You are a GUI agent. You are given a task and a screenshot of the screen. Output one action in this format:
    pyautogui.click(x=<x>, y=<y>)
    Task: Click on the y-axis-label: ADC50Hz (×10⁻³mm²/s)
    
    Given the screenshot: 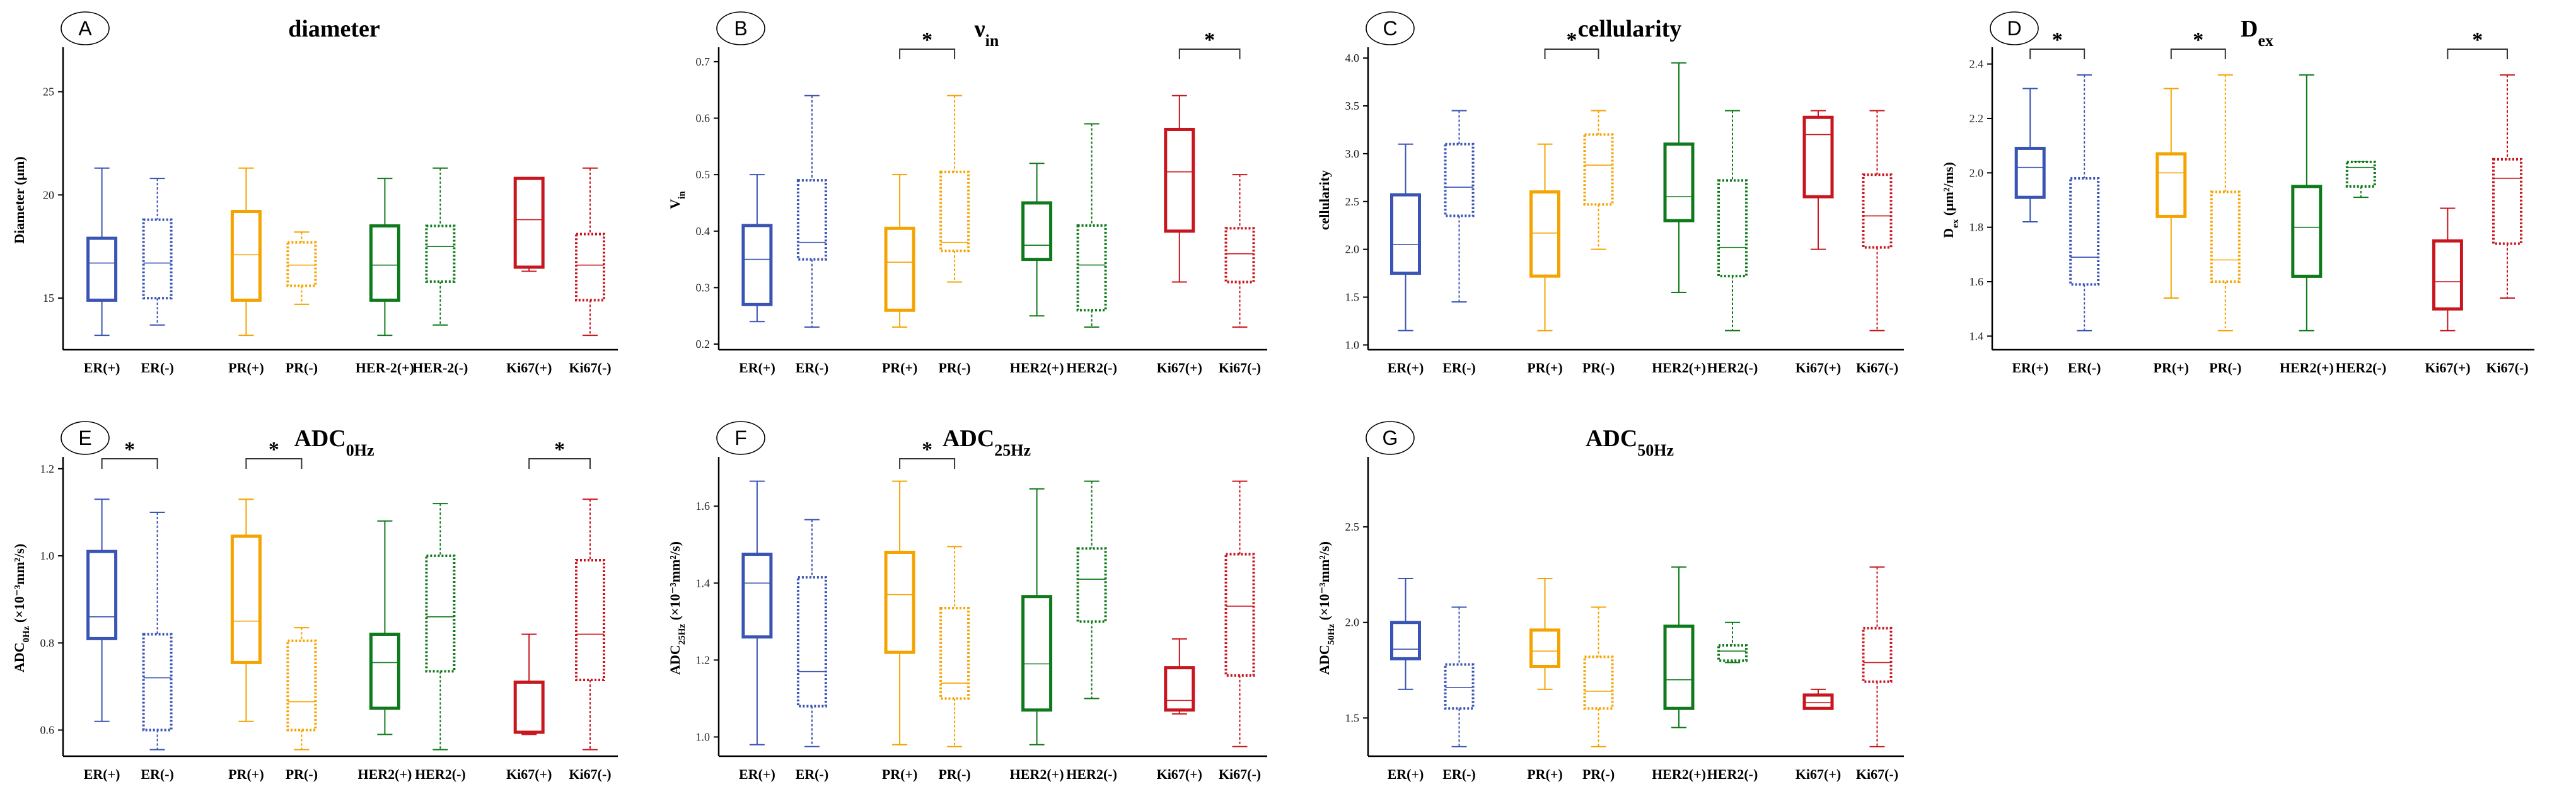 What is the action you would take?
    pyautogui.click(x=1326, y=608)
    